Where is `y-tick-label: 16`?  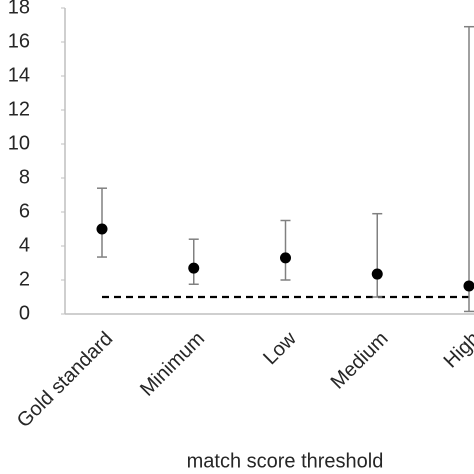
y-tick-label: 16 is located at coordinates (19, 41).